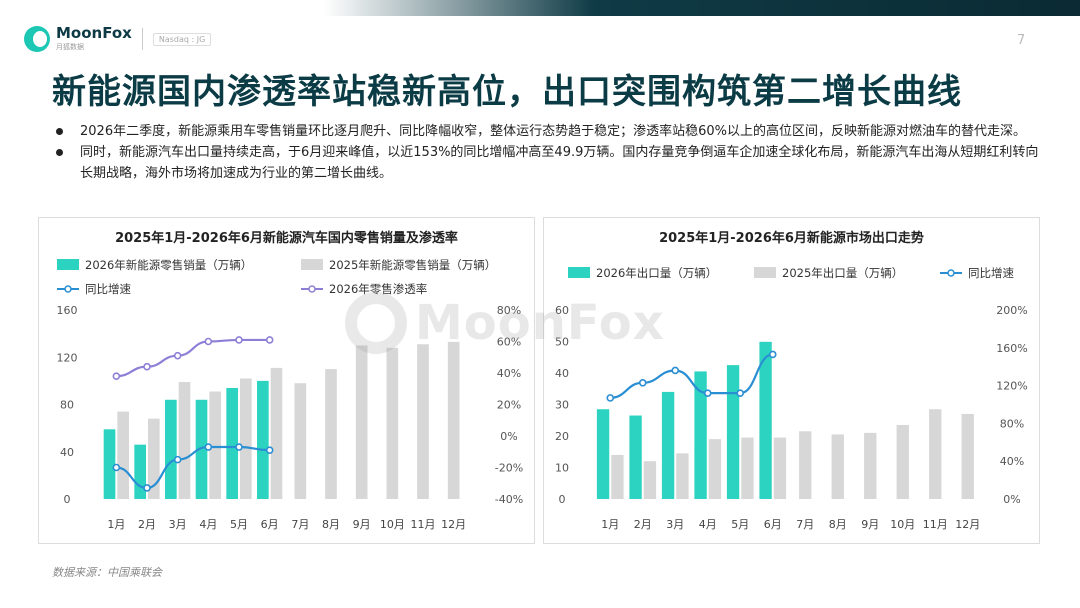 This screenshot has width=1080, height=608. I want to click on logo-divider, so click(142, 39).